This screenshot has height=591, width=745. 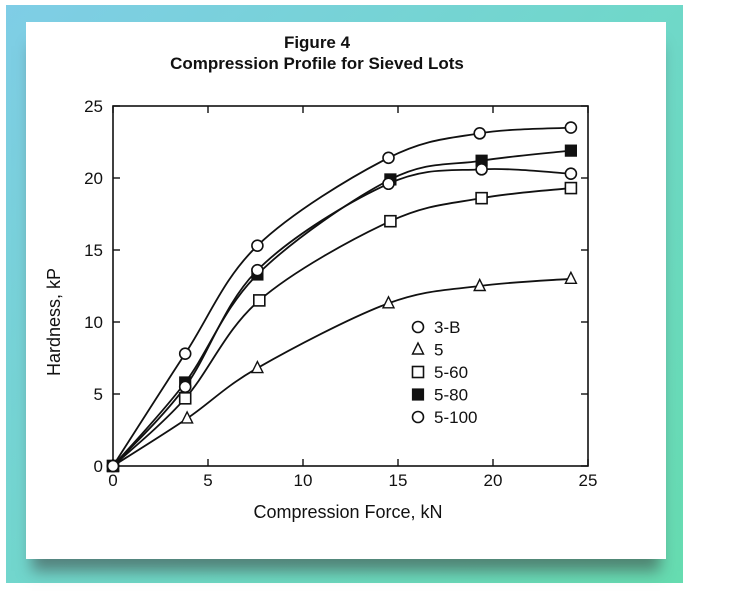 I want to click on y-axis-label: Hardness, kP, so click(x=54, y=322).